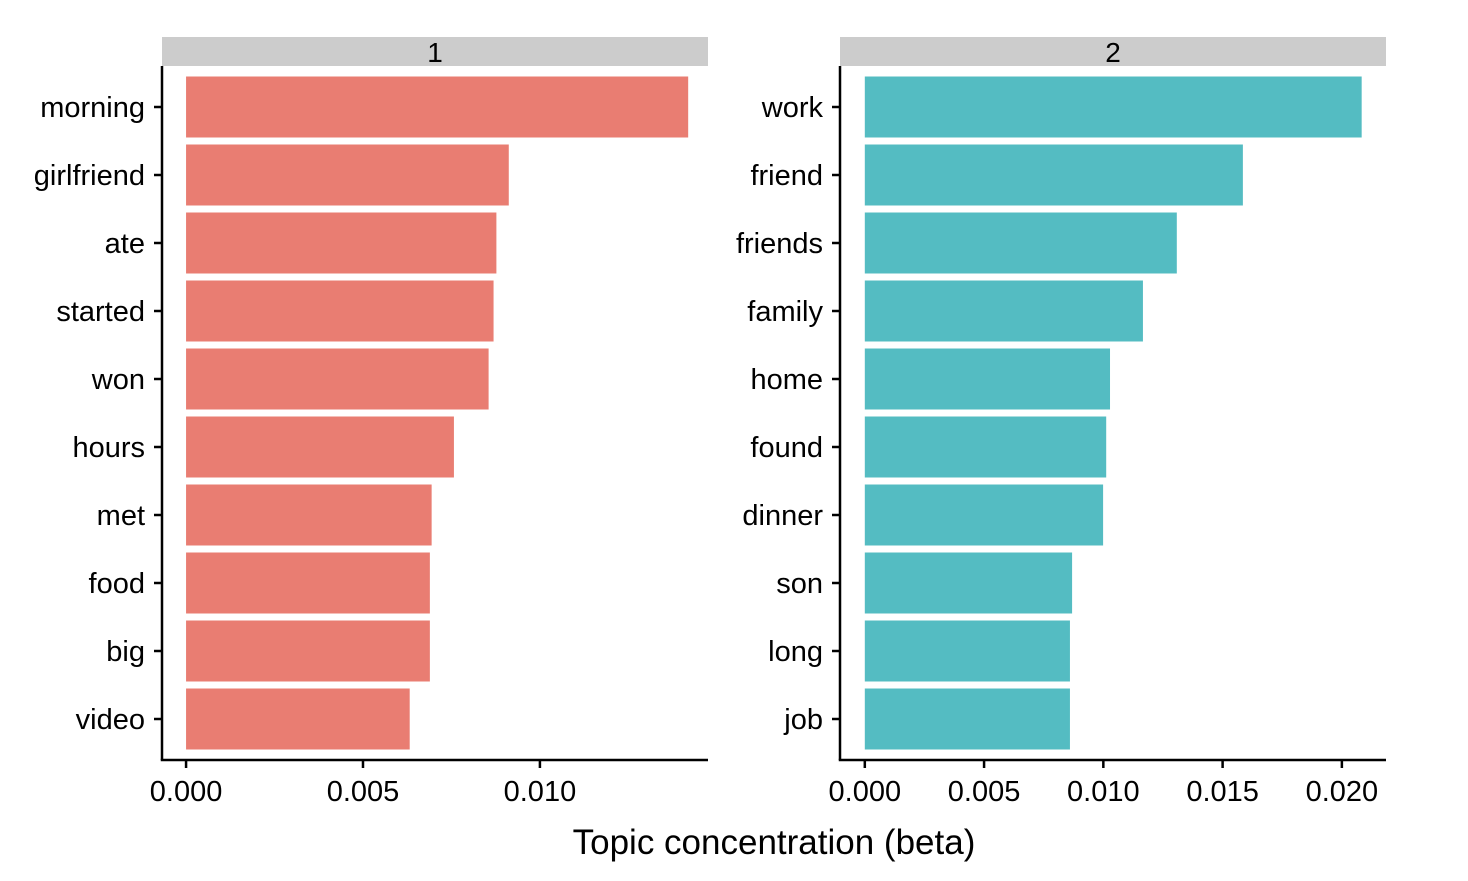 This screenshot has width=1468, height=881. Describe the element at coordinates (125, 652) in the screenshot. I see `category-label: big` at that location.